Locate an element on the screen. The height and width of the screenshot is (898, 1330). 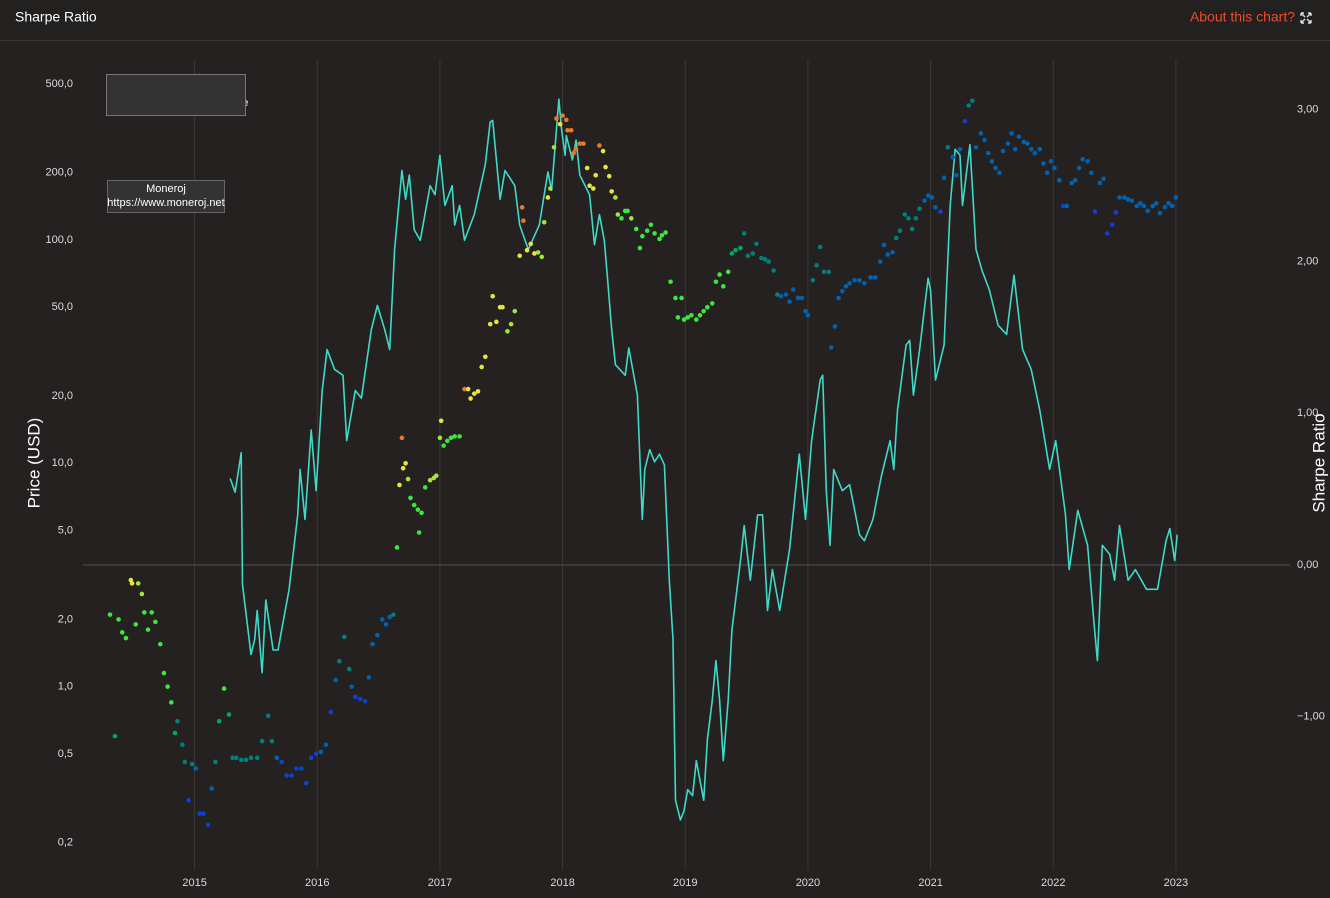
x-tick-label: 2018 is located at coordinates (562, 883).